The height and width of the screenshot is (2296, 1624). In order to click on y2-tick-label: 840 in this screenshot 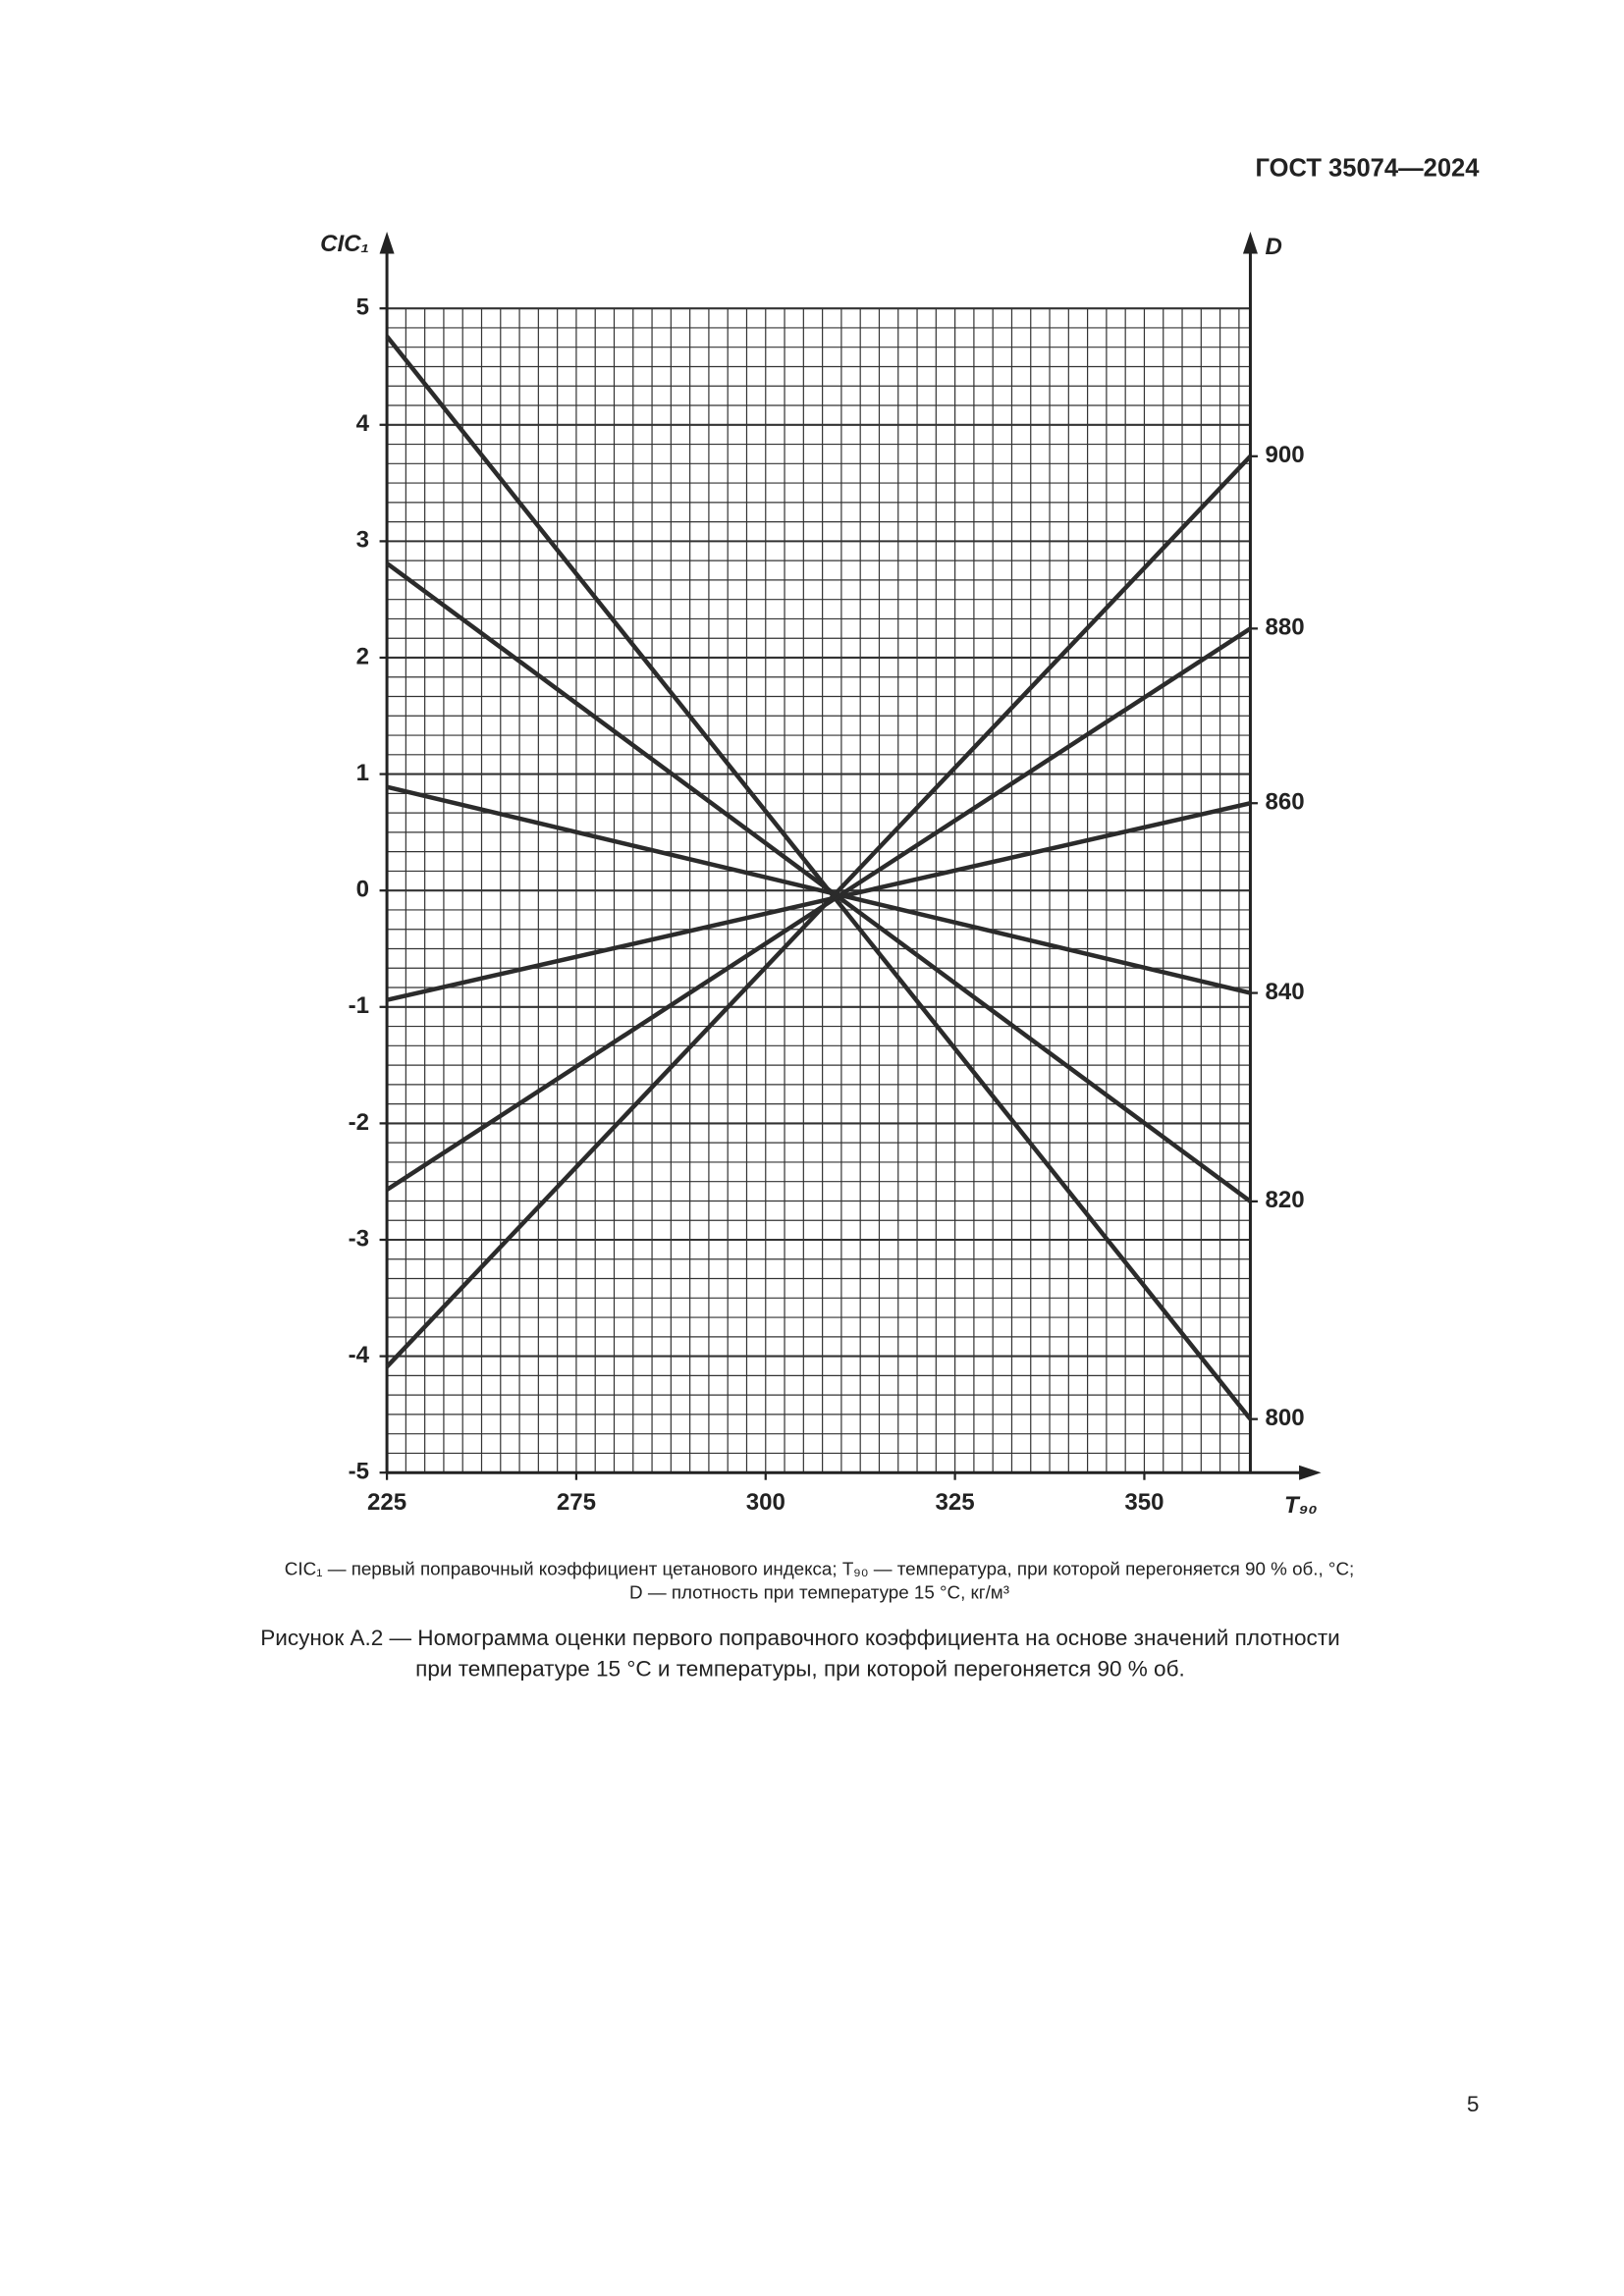, I will do `click(1284, 992)`.